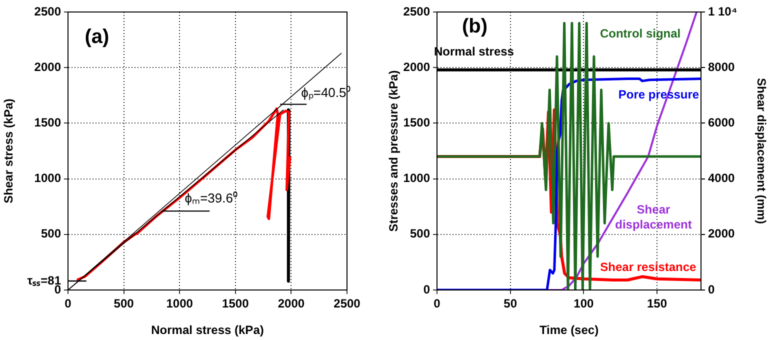 Image resolution: width=771 pixels, height=340 pixels. What do you see at coordinates (124, 303) in the screenshot?
I see `x-tick-label: 500` at bounding box center [124, 303].